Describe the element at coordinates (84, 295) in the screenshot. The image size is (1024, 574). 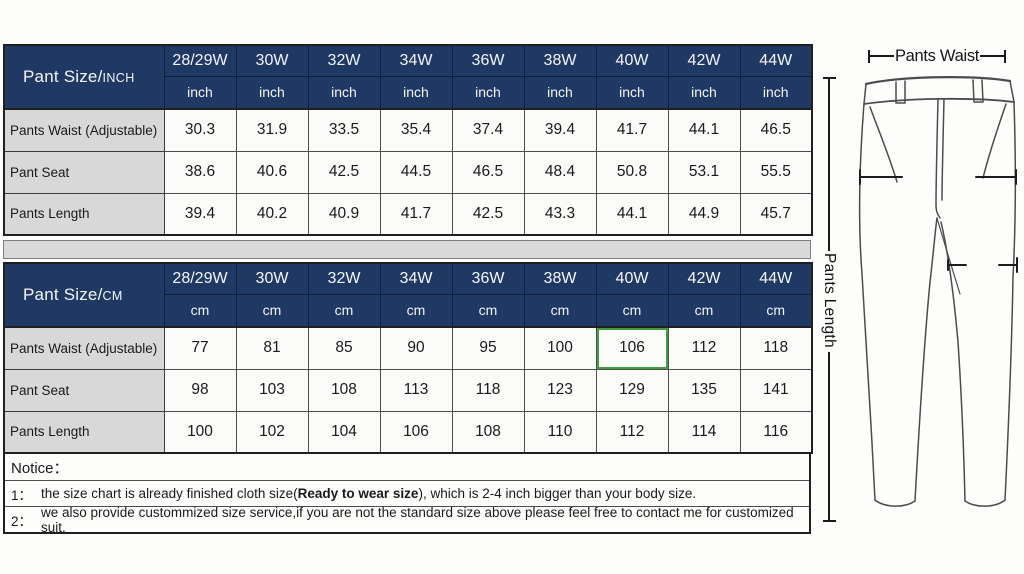
I see `cm-table-title: Pant Size/CM` at that location.